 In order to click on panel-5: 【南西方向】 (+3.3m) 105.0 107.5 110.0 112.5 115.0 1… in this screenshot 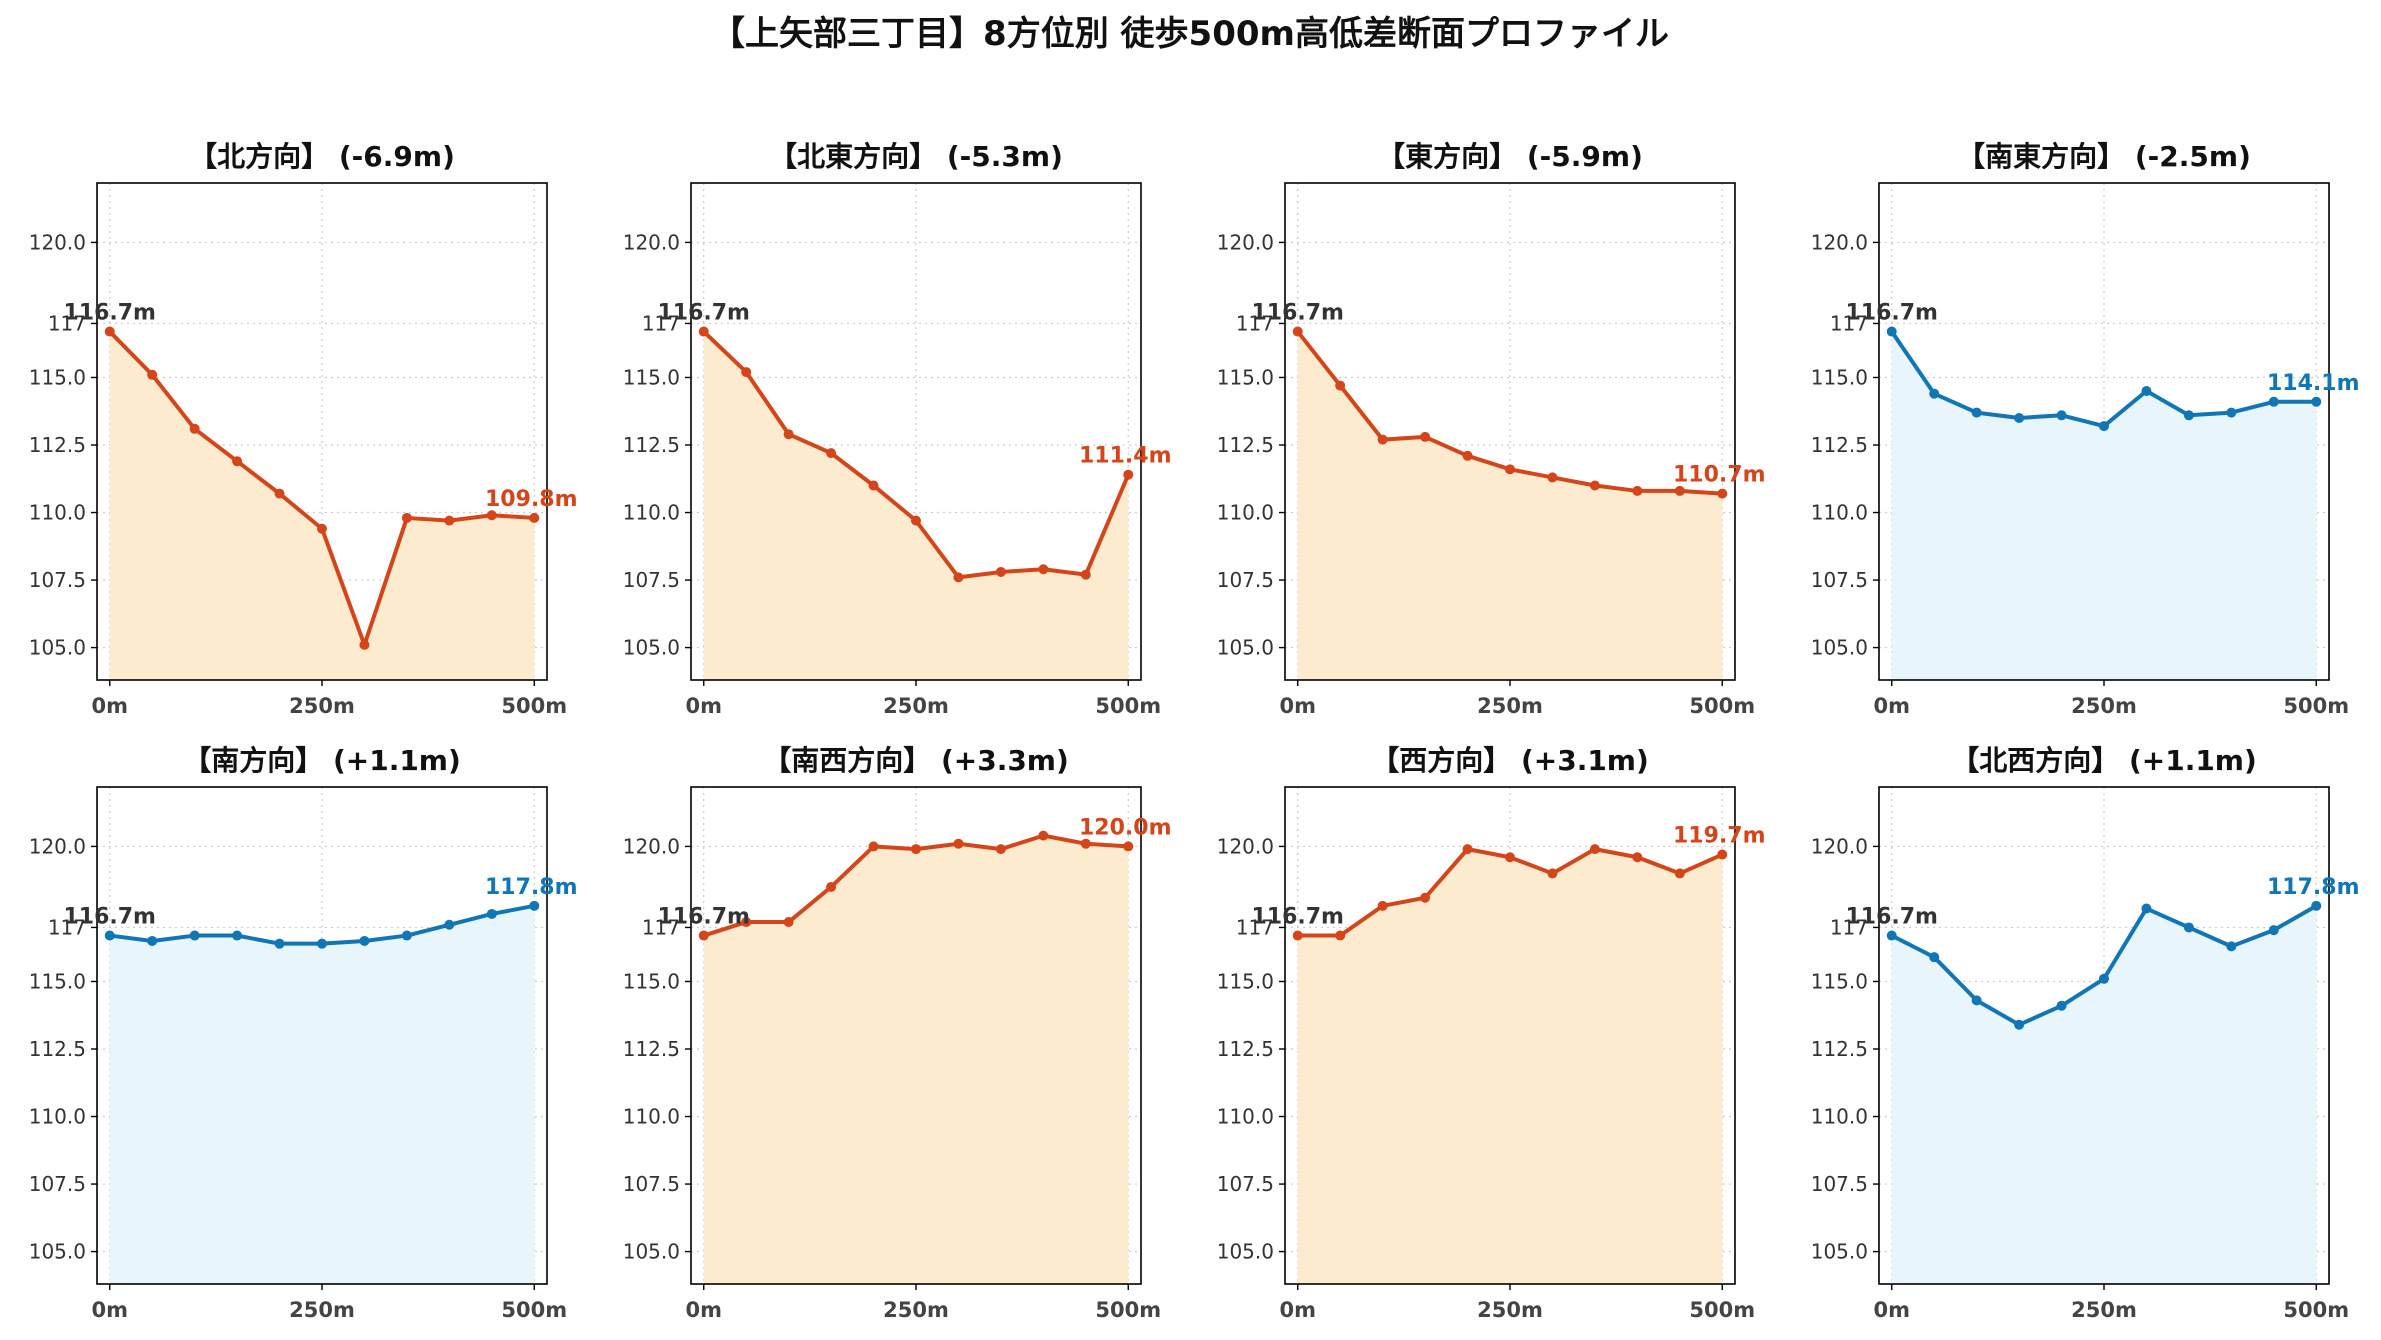, I will do `click(897, 1033)`.